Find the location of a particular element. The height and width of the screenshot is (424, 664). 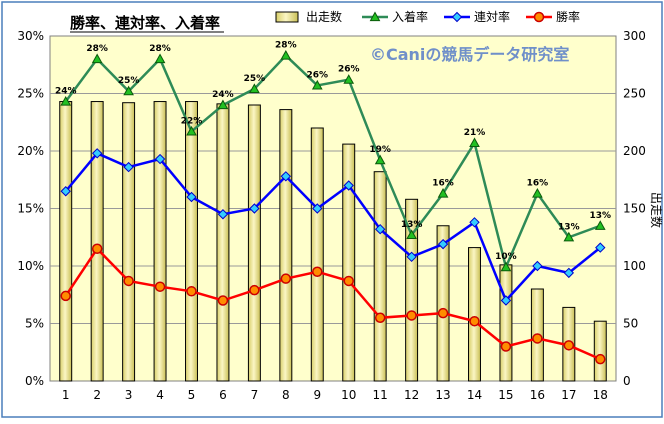

x-tick-label: 11 is located at coordinates (380, 395).